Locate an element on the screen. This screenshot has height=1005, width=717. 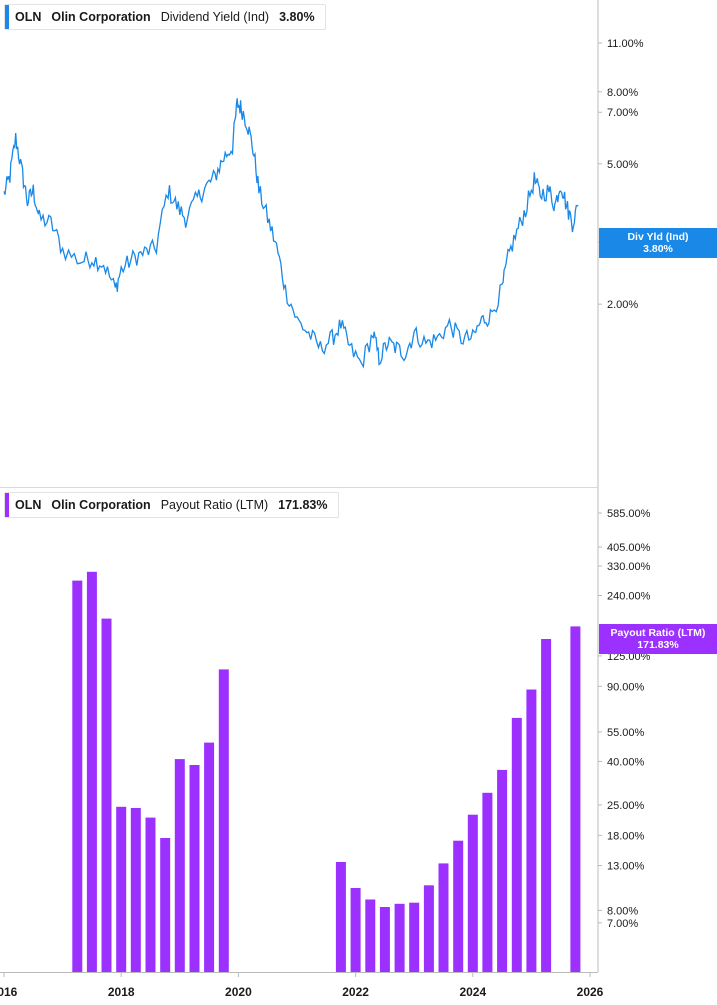
tag-value: 171.83% is located at coordinates (658, 645).